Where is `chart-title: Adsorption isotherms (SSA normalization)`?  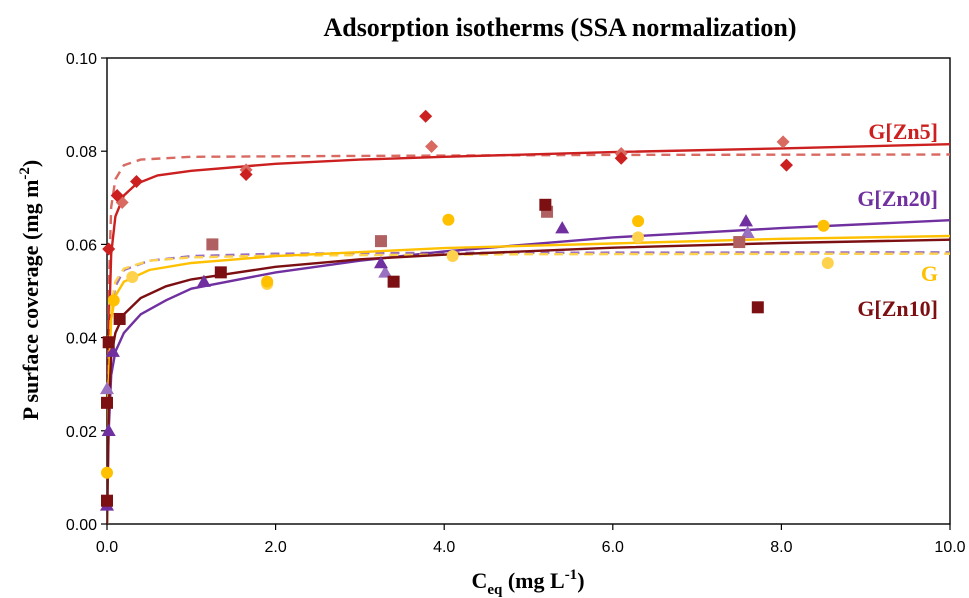
chart-title: Adsorption isotherms (SSA normalization) is located at coordinates (559, 27).